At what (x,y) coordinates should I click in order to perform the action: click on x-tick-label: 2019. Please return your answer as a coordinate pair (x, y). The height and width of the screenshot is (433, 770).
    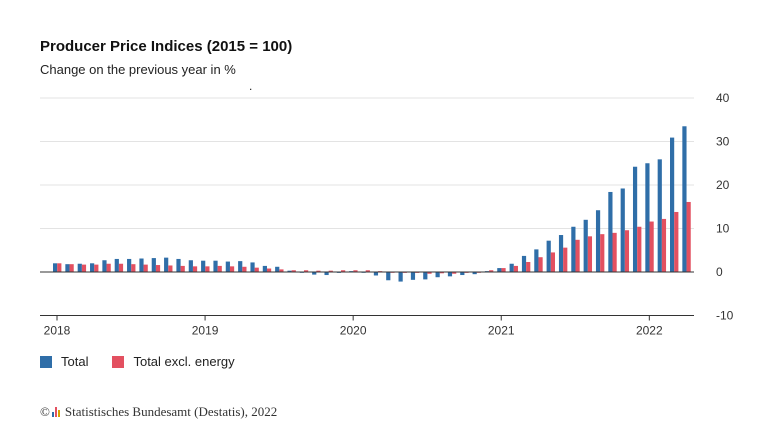
    Looking at the image, I should click on (205, 331).